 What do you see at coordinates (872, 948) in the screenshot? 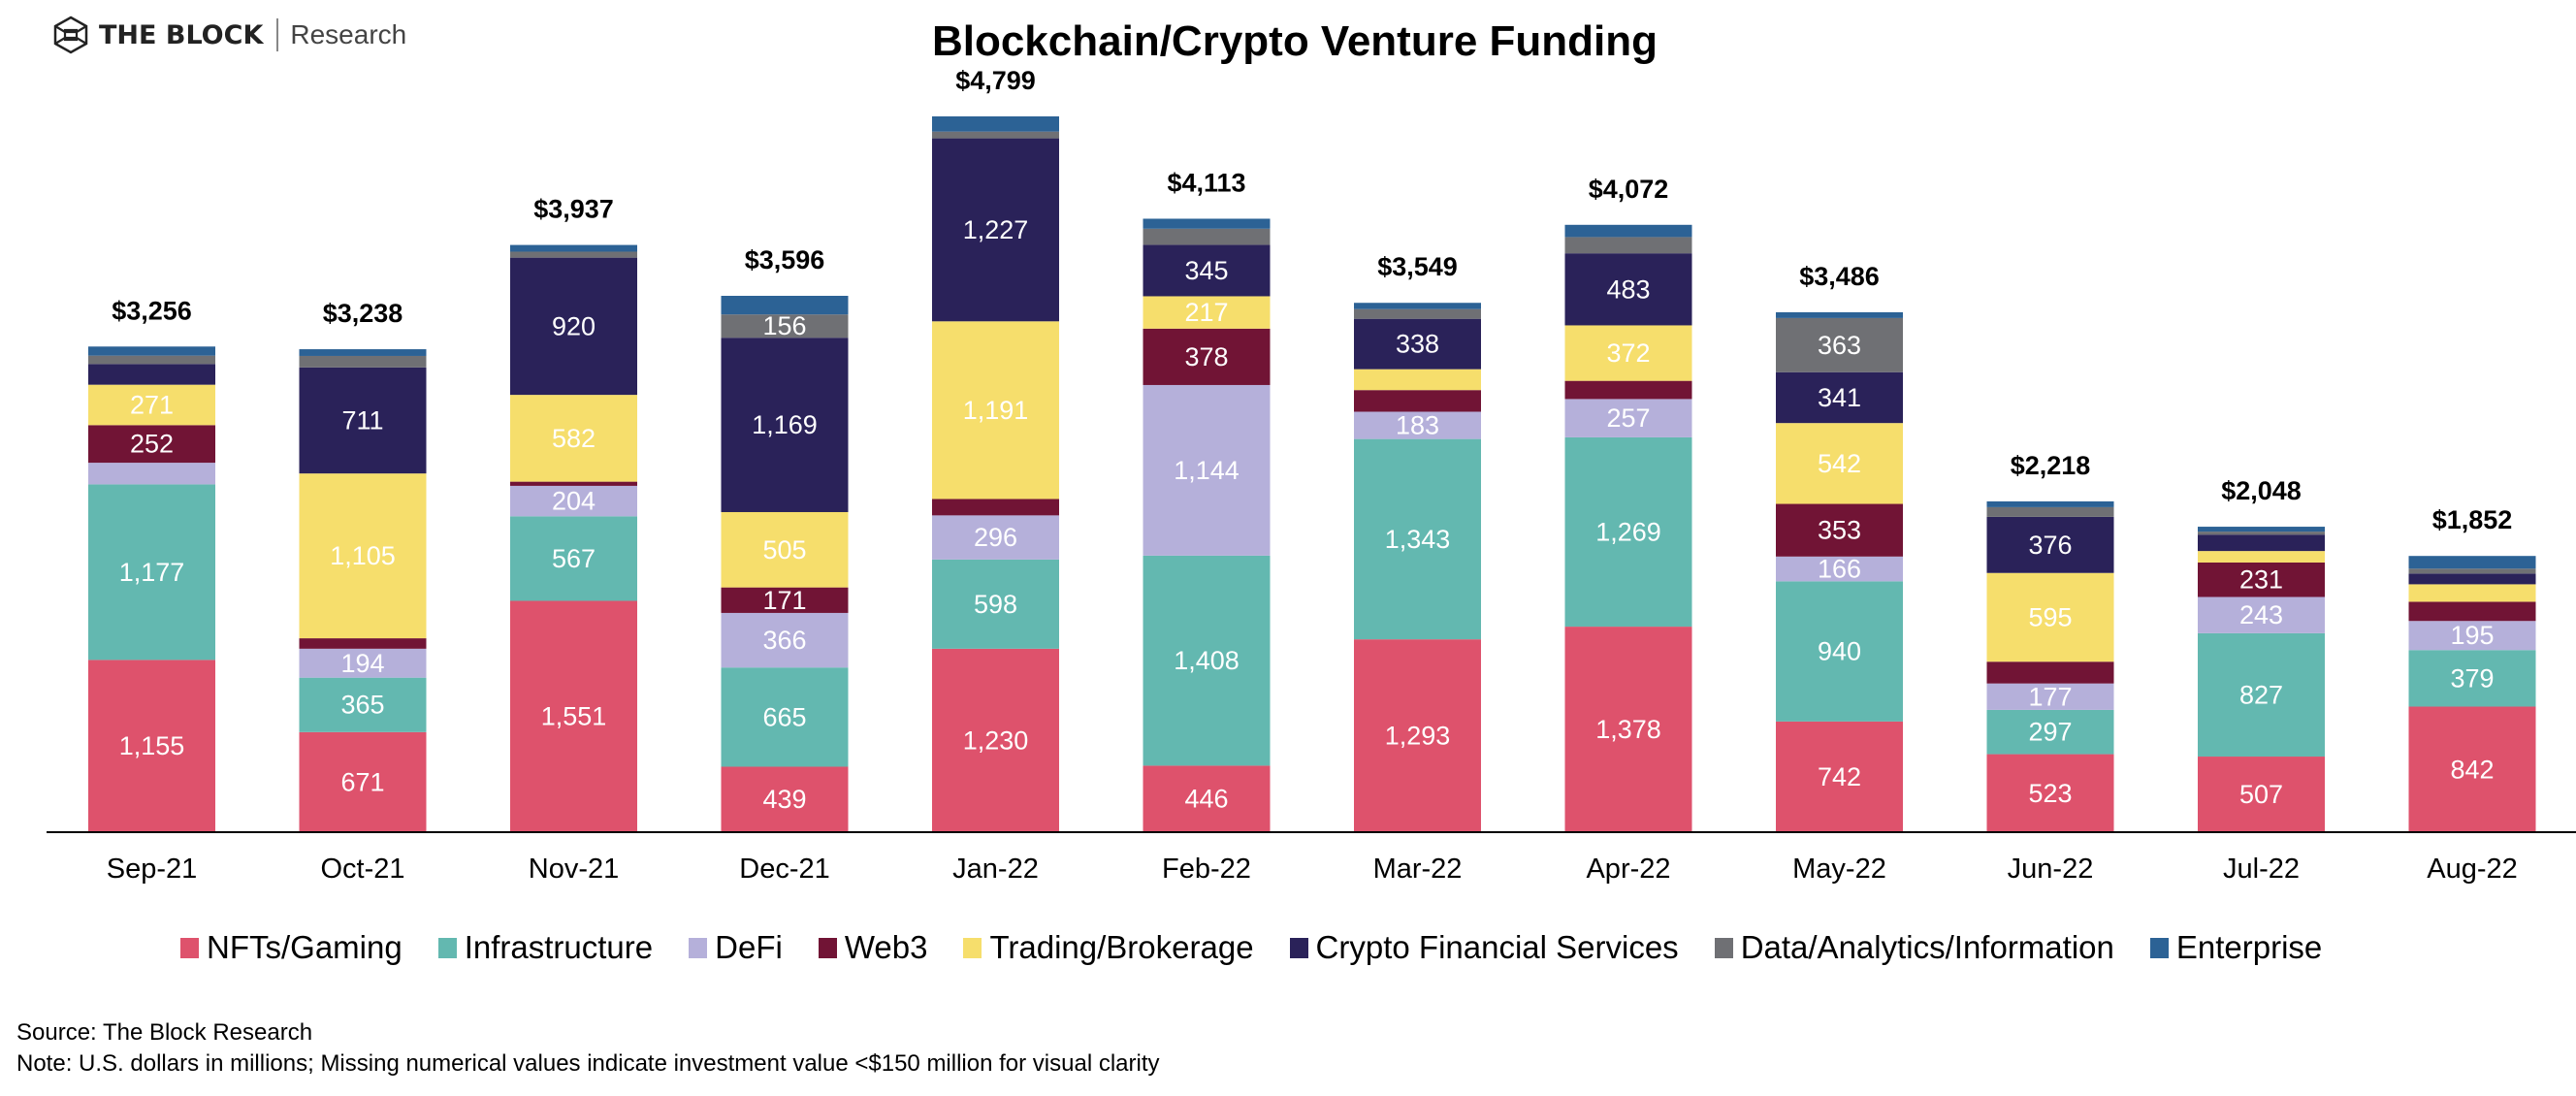
I see `legend-item: Web3` at bounding box center [872, 948].